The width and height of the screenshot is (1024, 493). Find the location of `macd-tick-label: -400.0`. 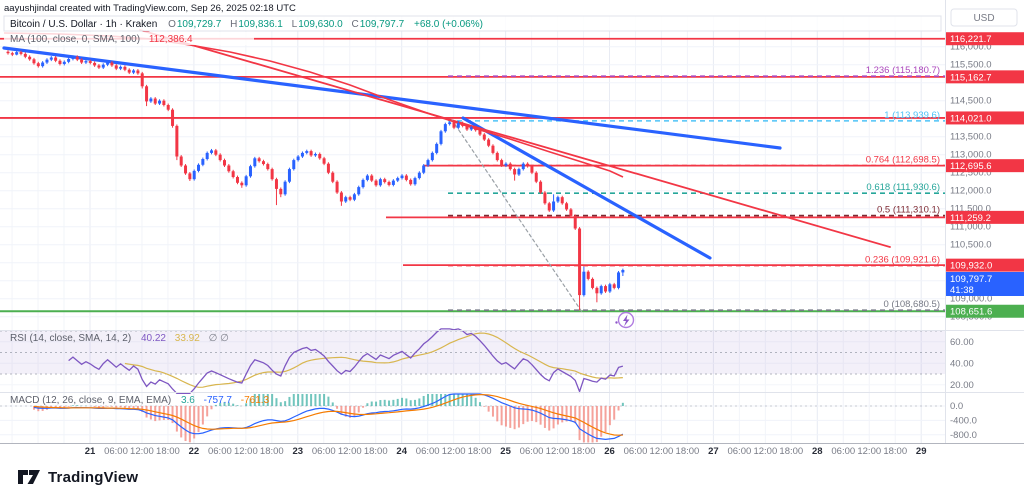

macd-tick-label: -400.0 is located at coordinates (963, 420).